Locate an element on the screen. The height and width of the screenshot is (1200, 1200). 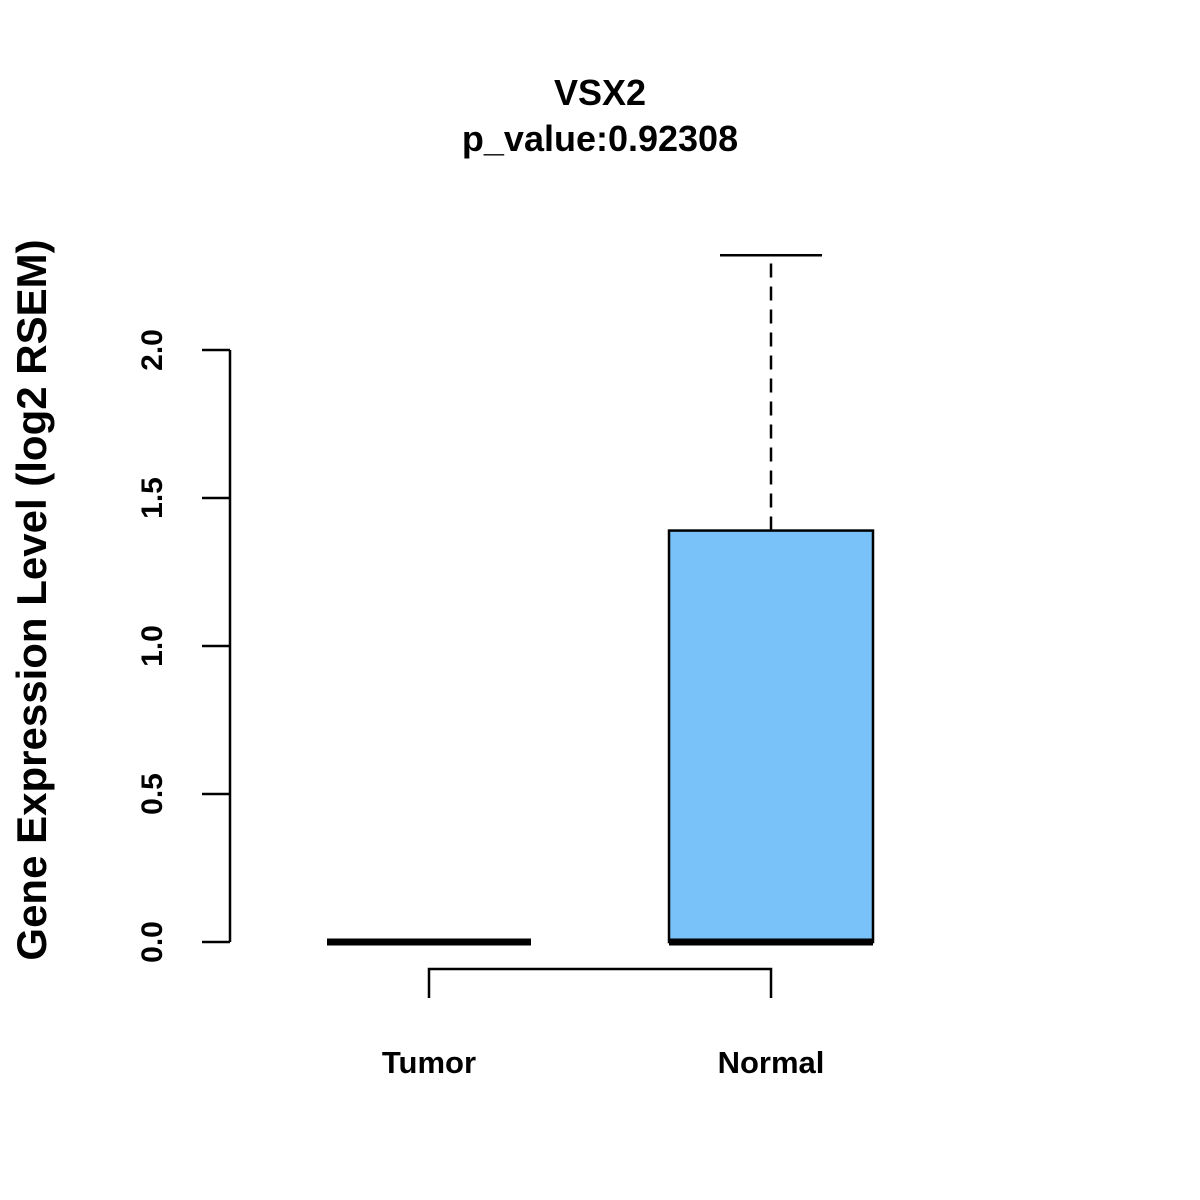
x-label-normal: Normal is located at coordinates (771, 1062).